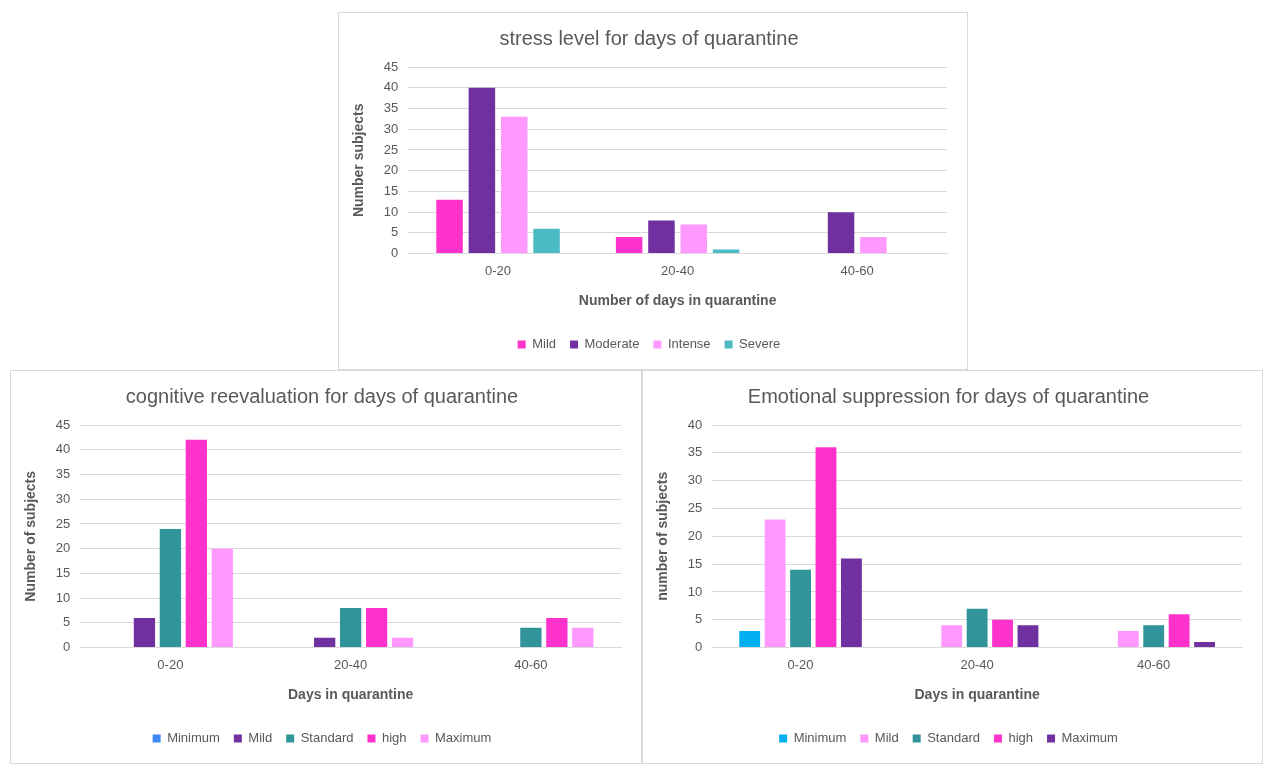 The height and width of the screenshot is (765, 1264). I want to click on y-axis-title: Number subjects, so click(358, 160).